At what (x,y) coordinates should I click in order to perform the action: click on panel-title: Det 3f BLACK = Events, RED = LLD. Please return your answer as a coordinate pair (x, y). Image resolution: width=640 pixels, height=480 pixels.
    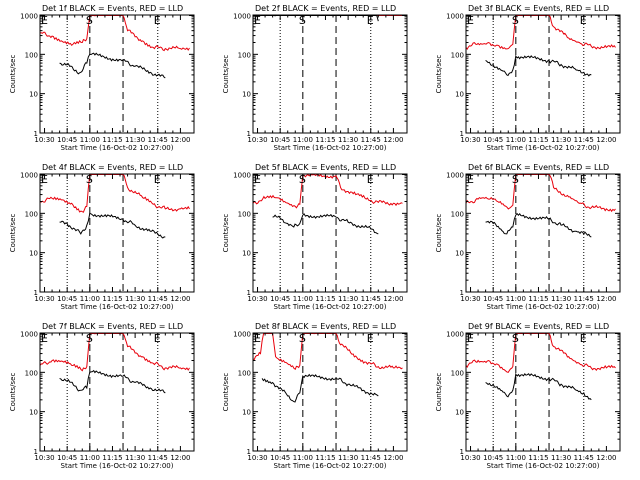
    Looking at the image, I should click on (538, 8).